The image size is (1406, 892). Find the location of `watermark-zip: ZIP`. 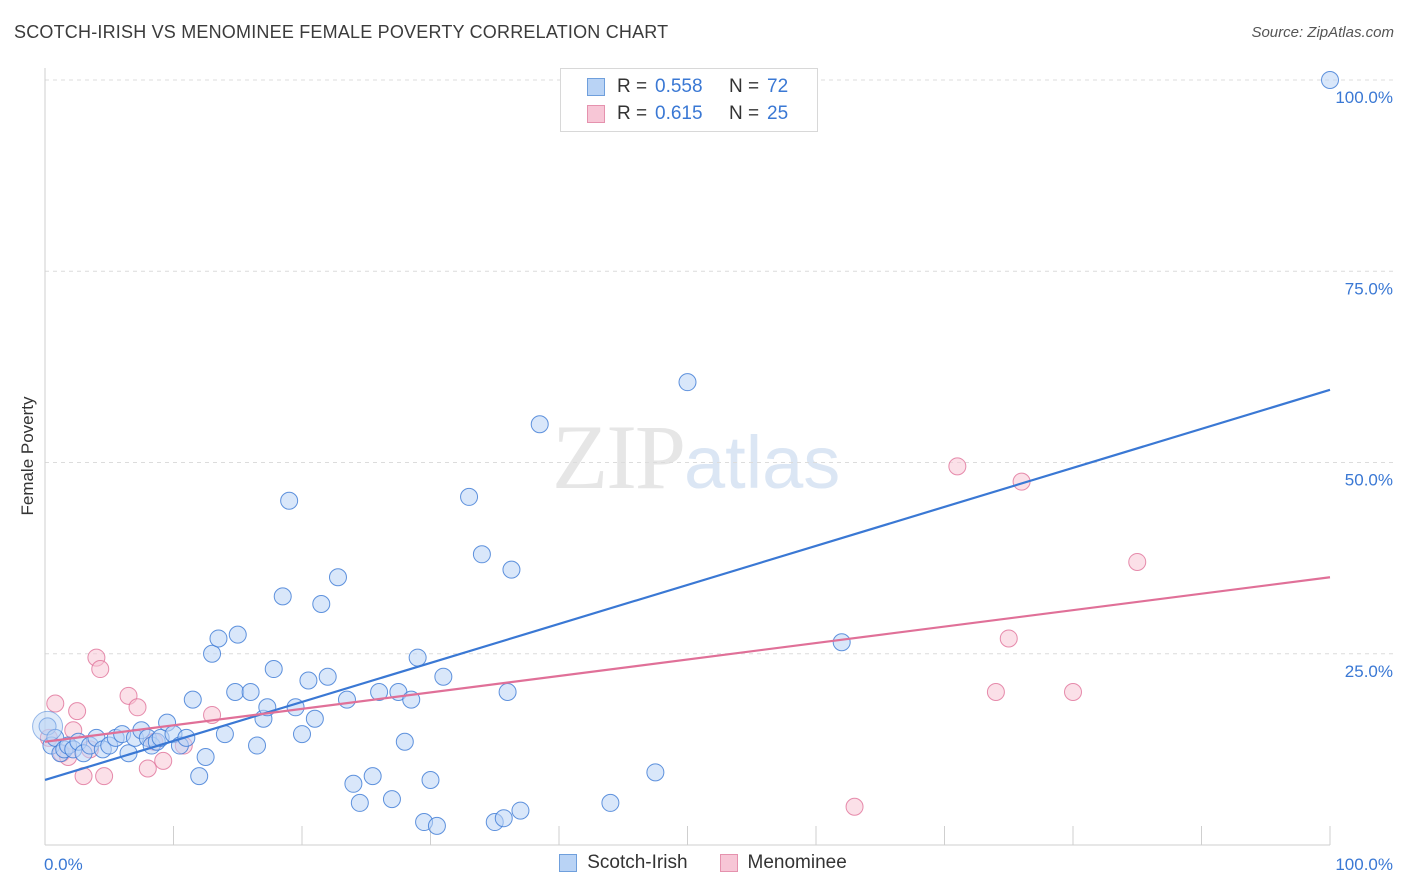

watermark-zip: ZIP is located at coordinates (619, 457).